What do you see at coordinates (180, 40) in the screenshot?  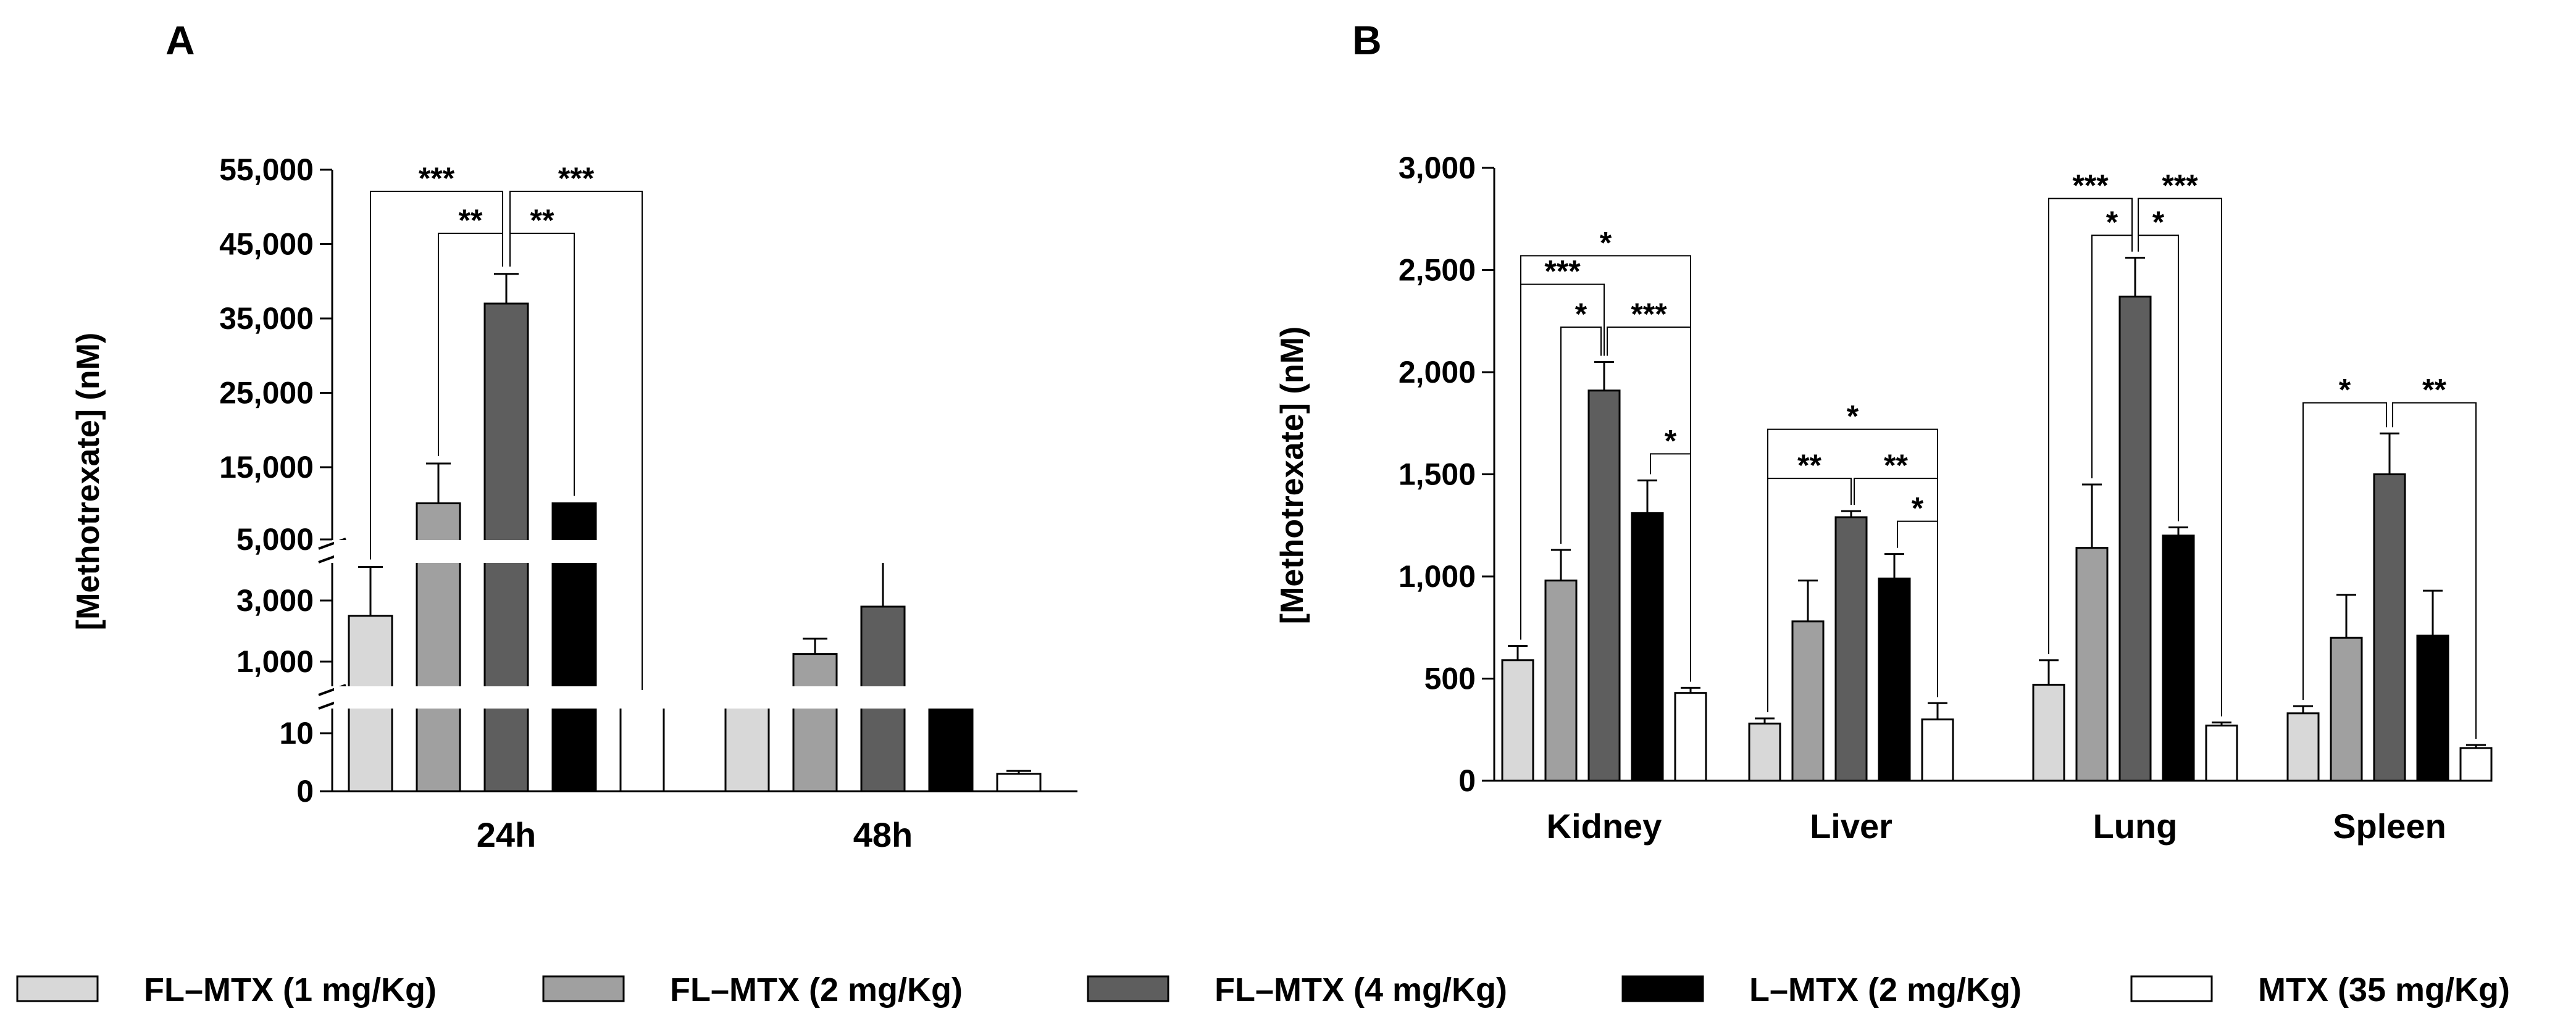 I see `panel-label-a: A` at bounding box center [180, 40].